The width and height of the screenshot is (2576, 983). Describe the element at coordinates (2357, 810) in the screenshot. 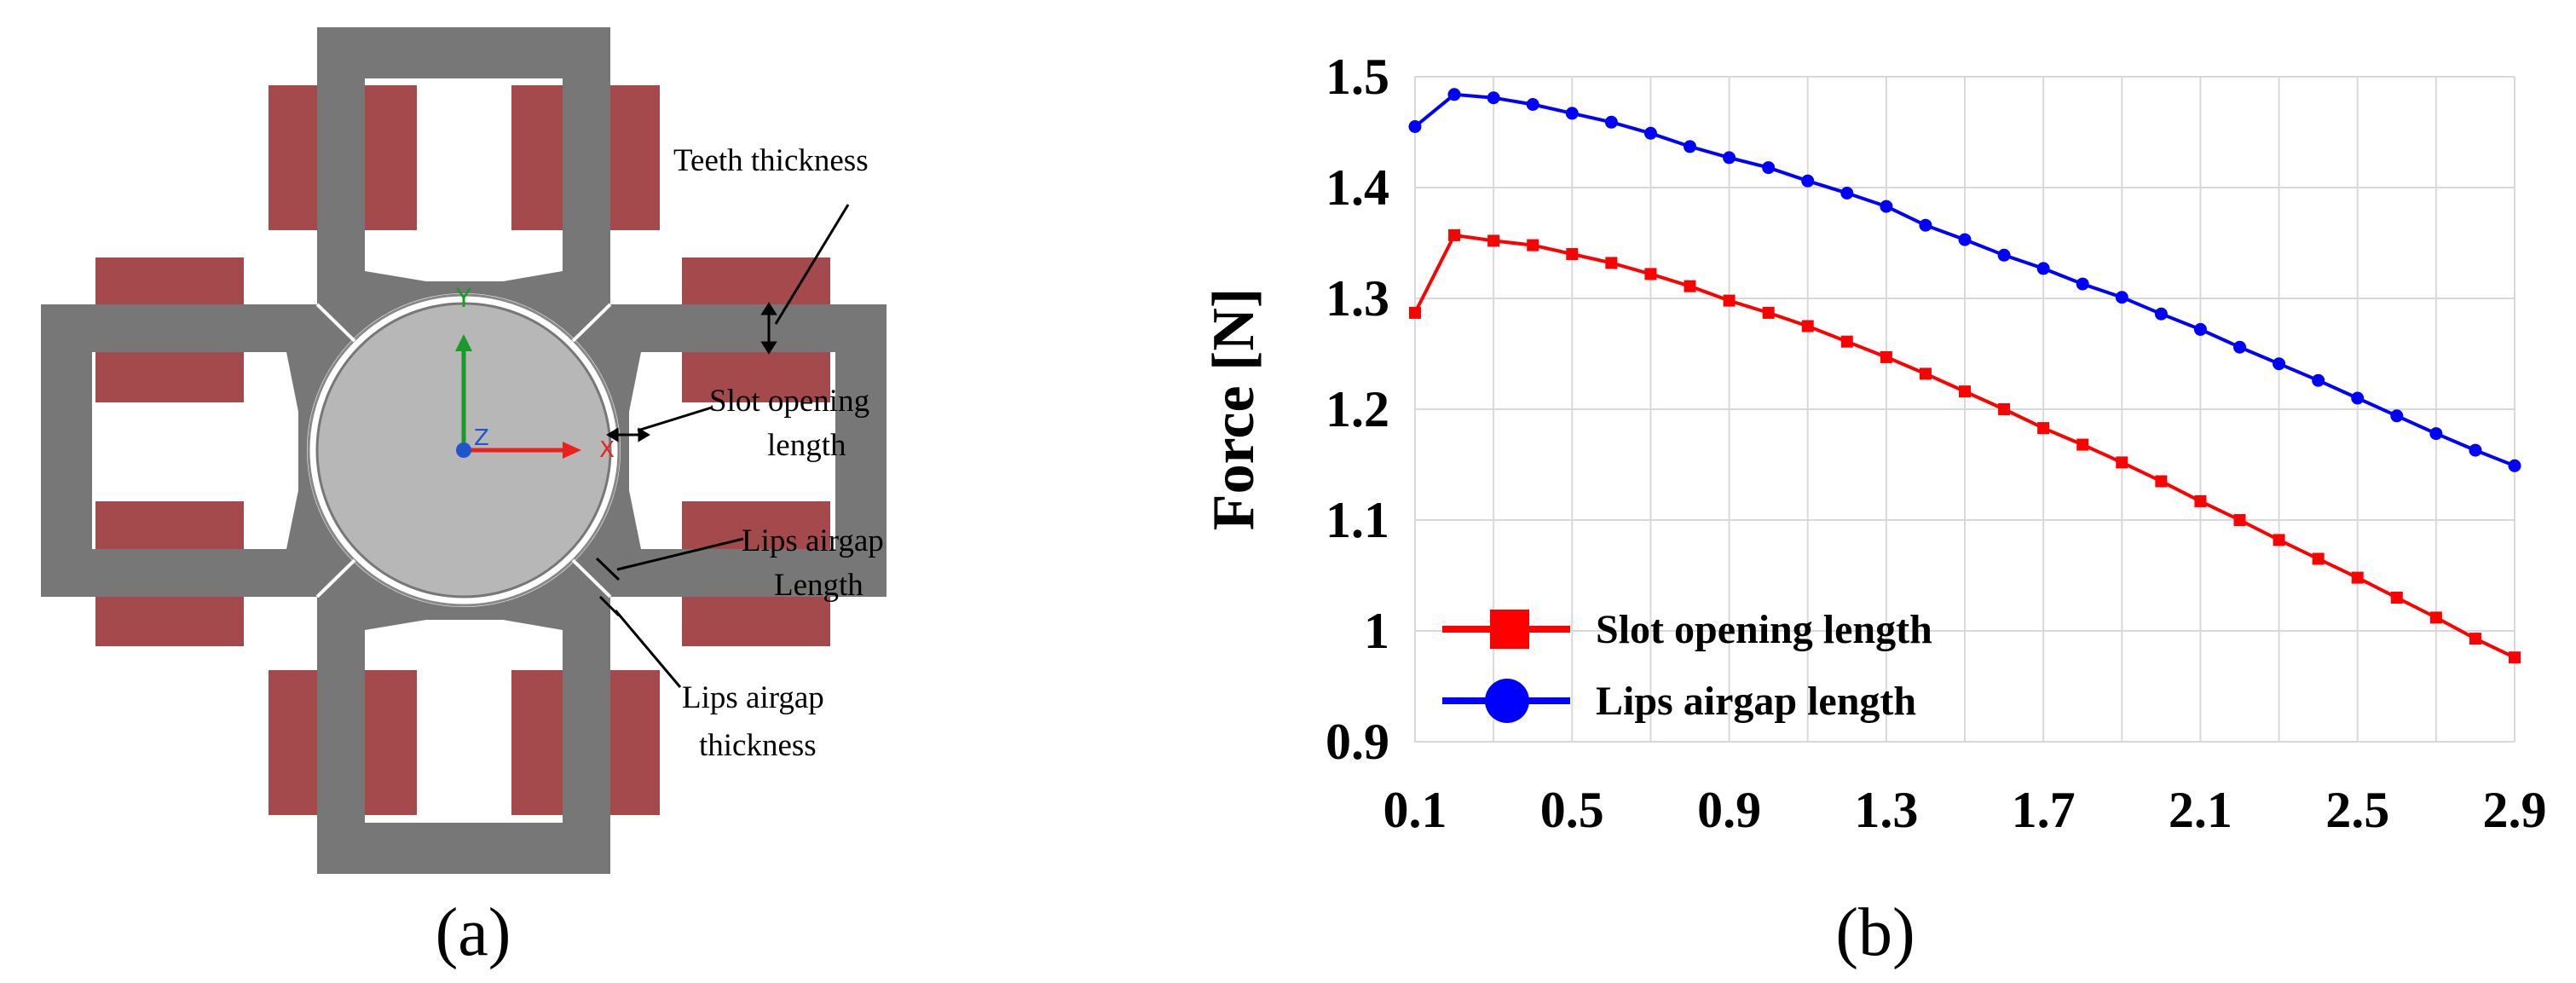

I see `x-tick-label: 2.5` at that location.